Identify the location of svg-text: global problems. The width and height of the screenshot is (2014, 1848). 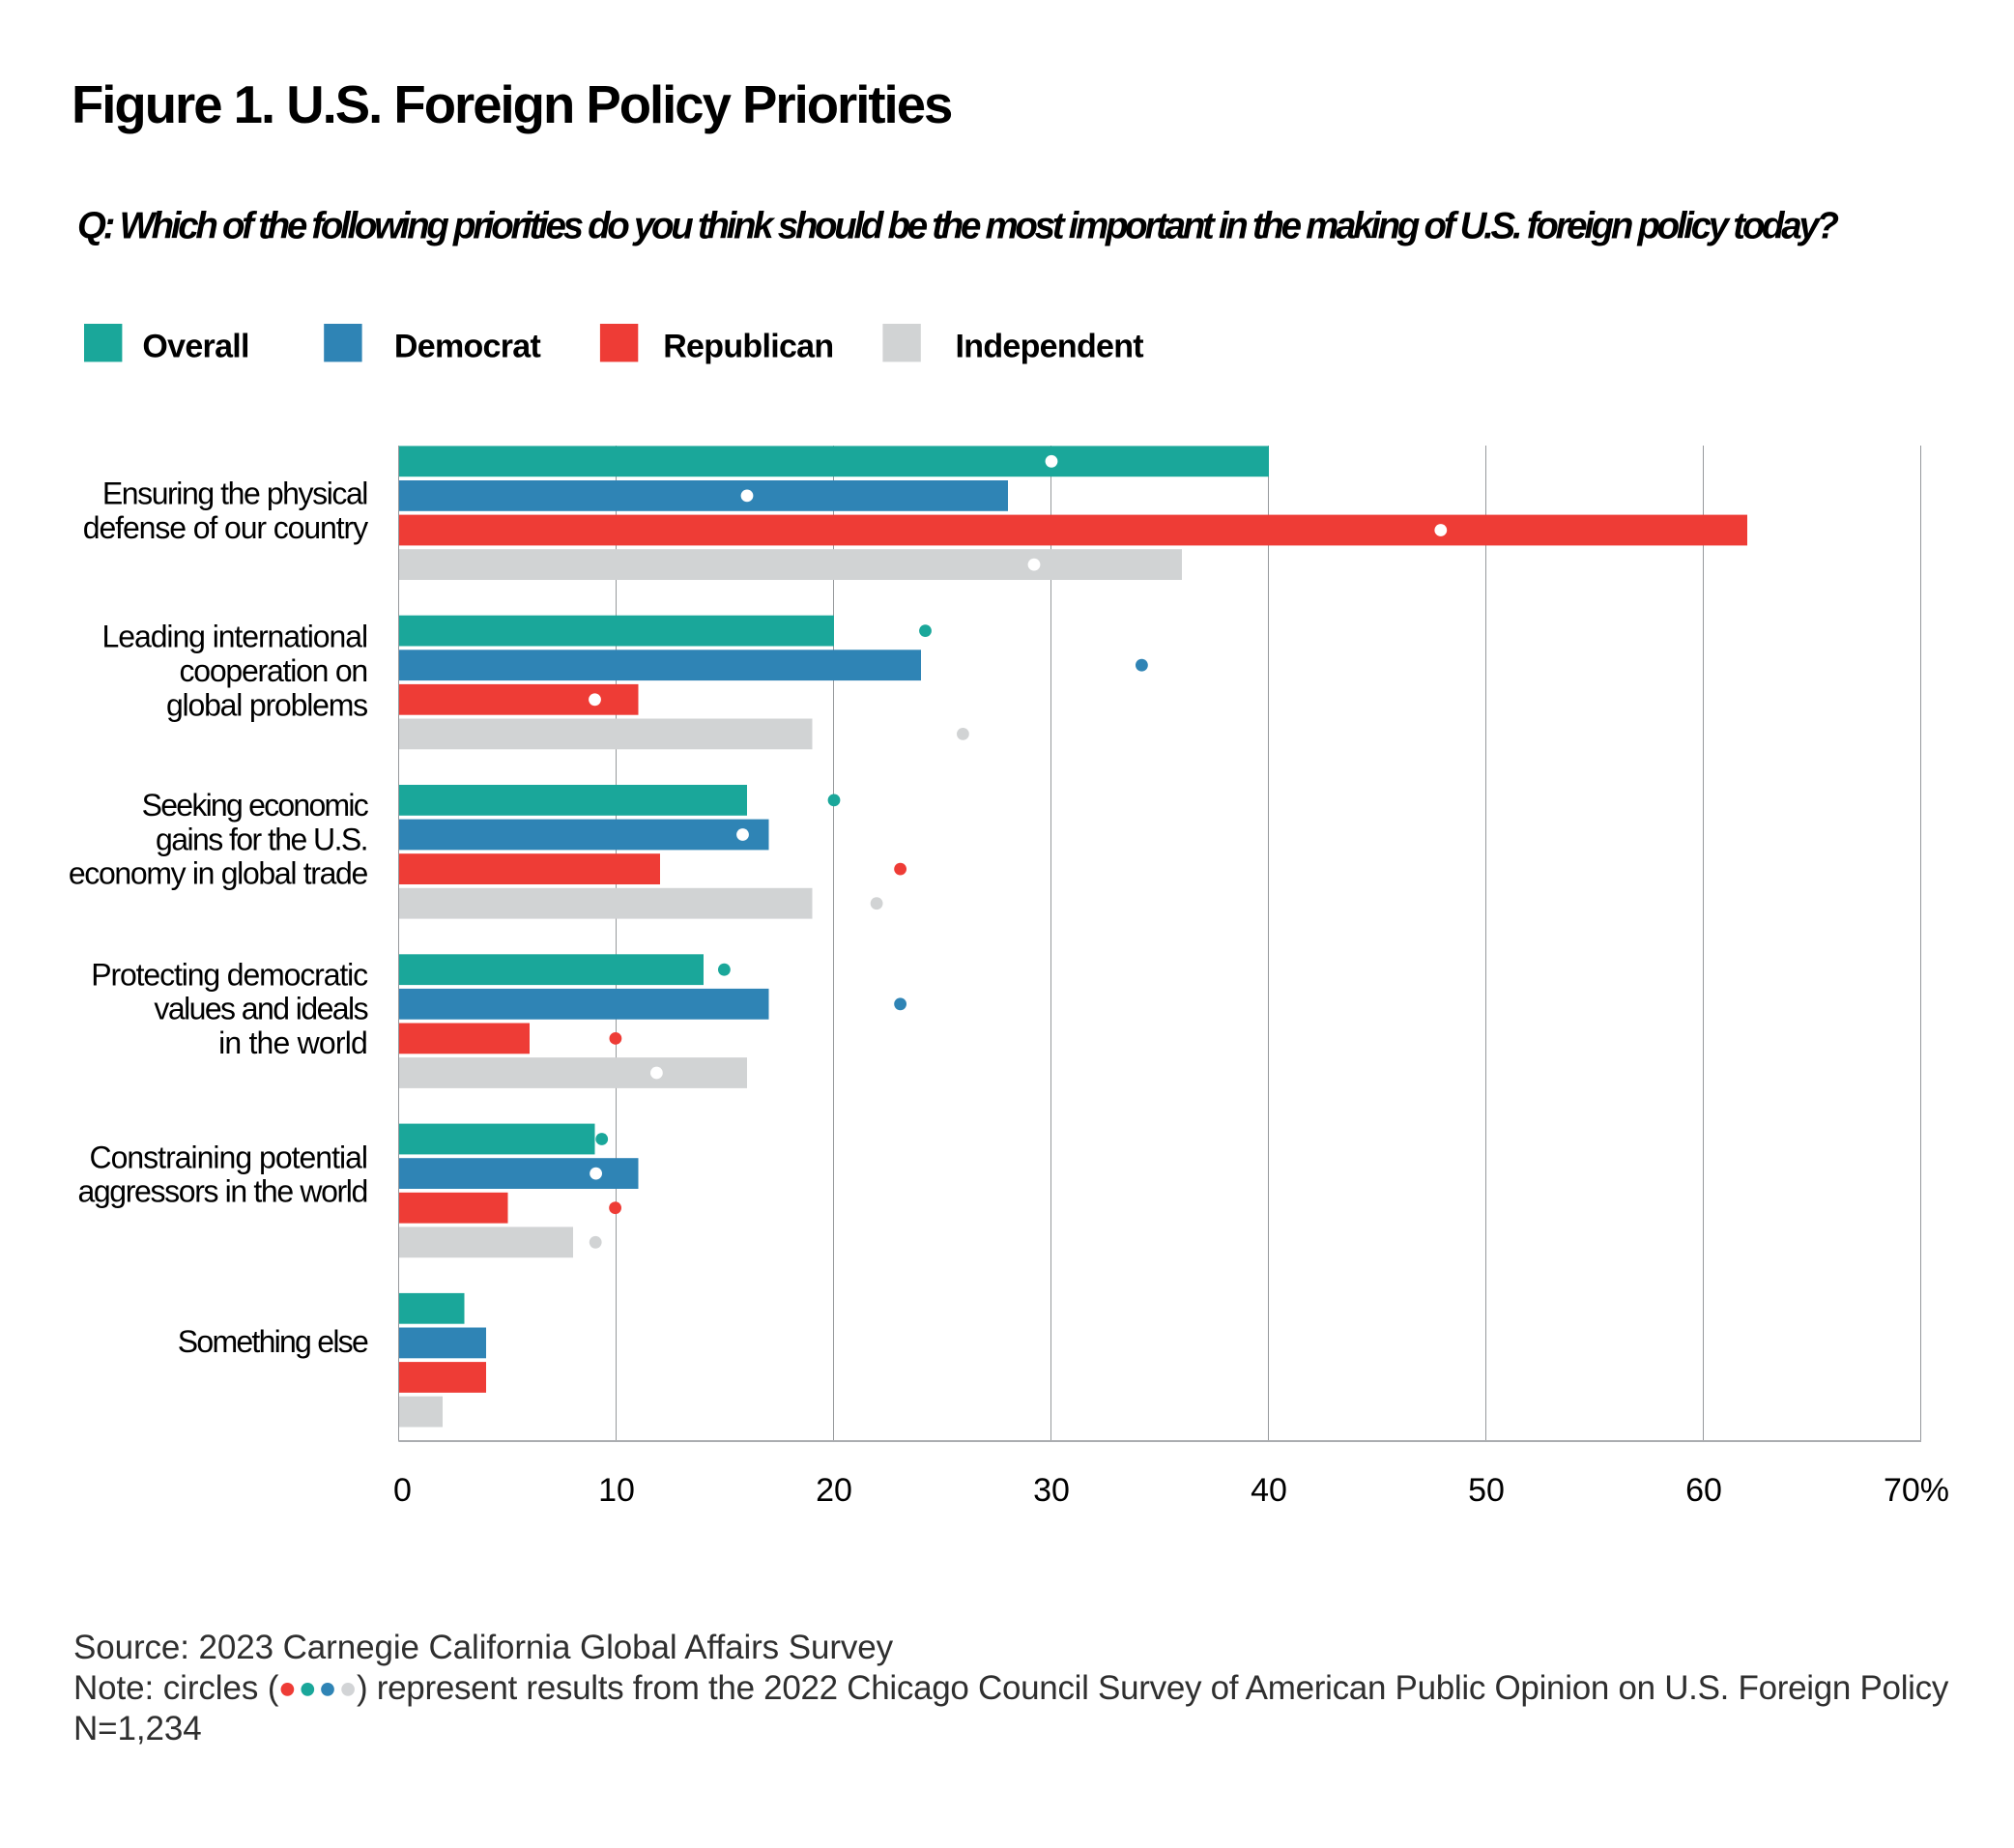
(266, 704).